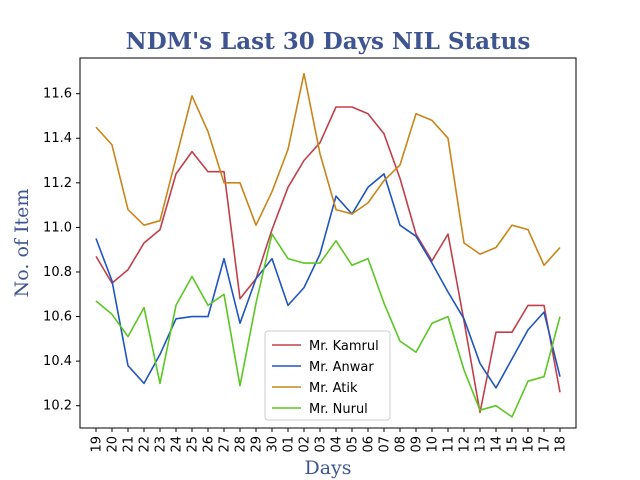 Image resolution: width=640 pixels, height=480 pixels. I want to click on legend-label: Mr. Nurul, so click(338, 409).